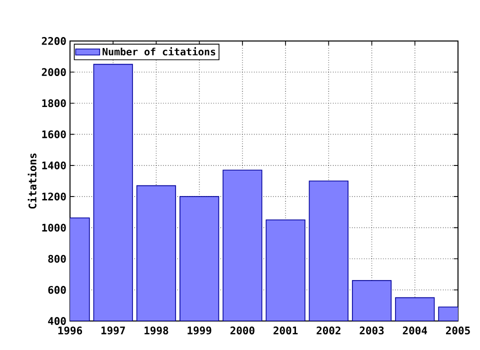  Describe the element at coordinates (328, 330) in the screenshot. I see `x-tick-label: 2002` at that location.